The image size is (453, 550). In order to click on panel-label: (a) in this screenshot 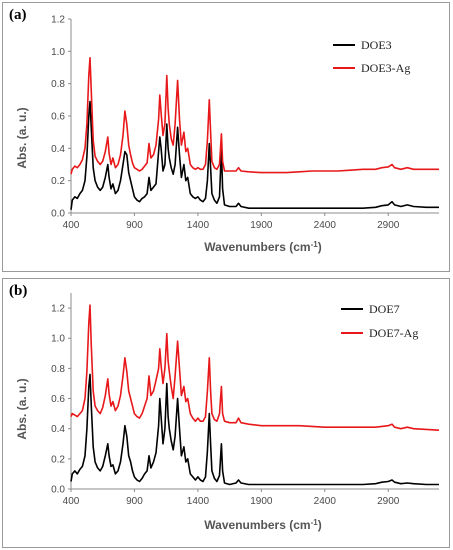, I will do `click(18, 15)`.